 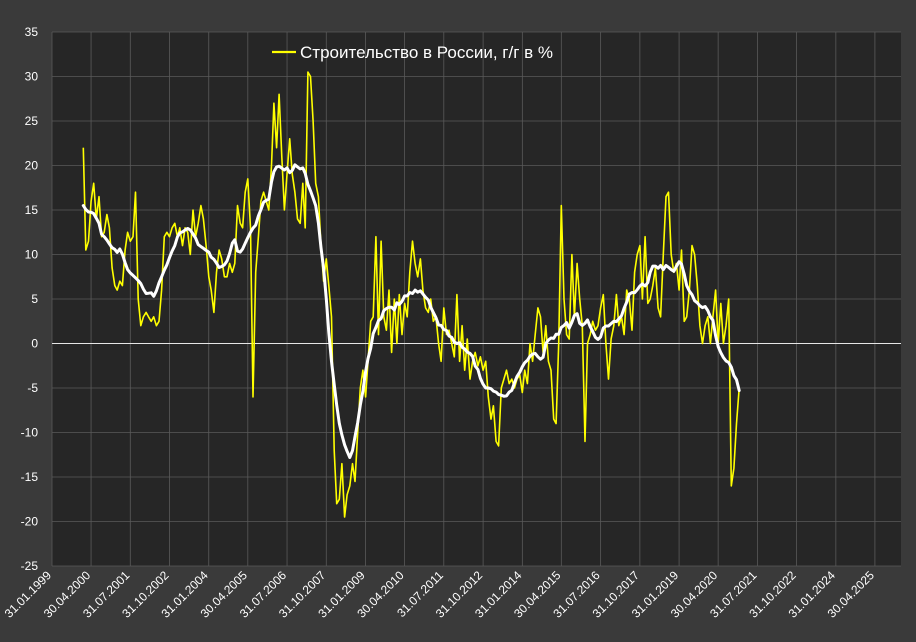 I want to click on y-tick-label: -20, so click(x=30, y=522).